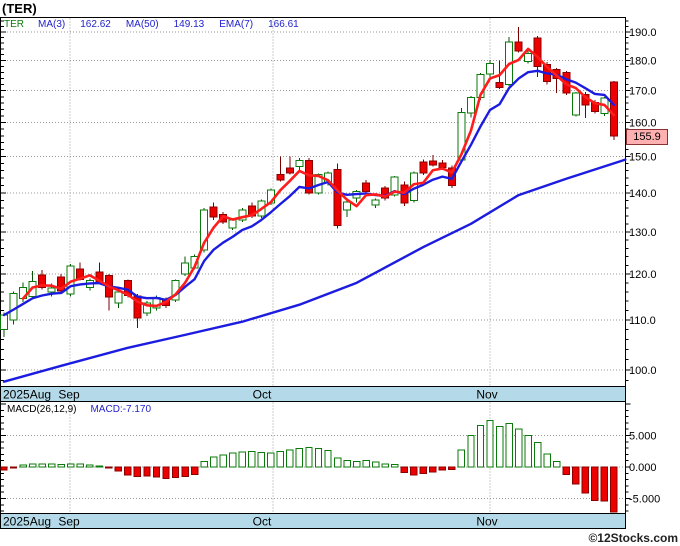 This screenshot has width=680, height=546. Describe the element at coordinates (313, 521) in the screenshot. I see `date-band-macd` at that location.